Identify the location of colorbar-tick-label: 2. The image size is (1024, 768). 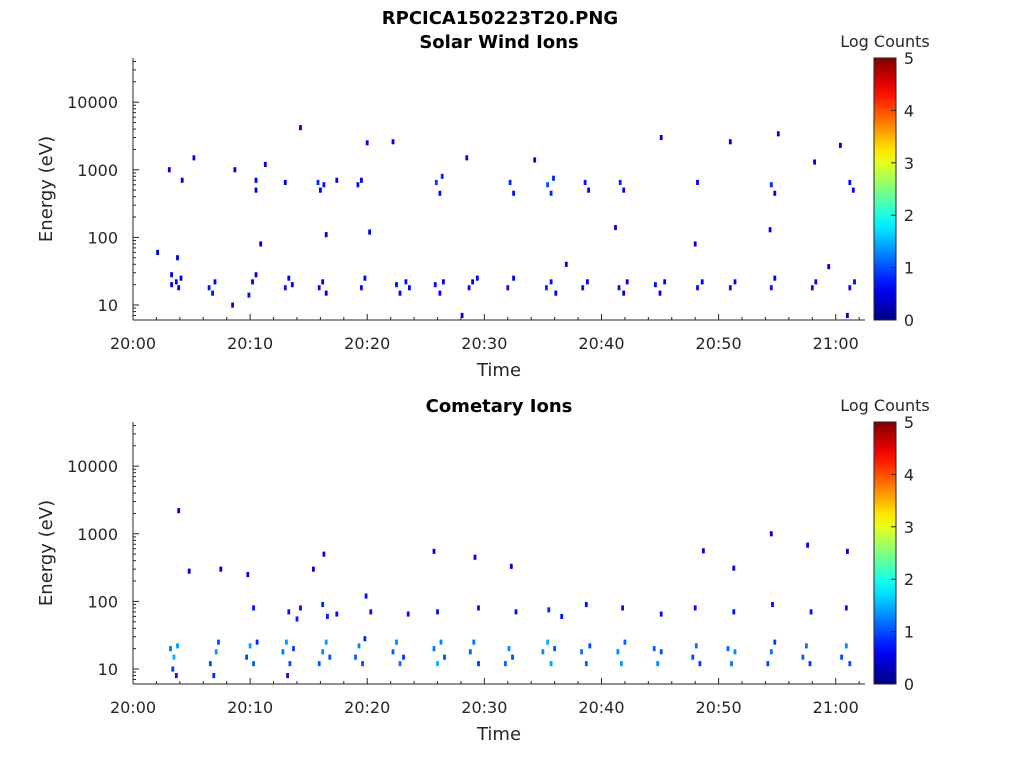
(909, 579).